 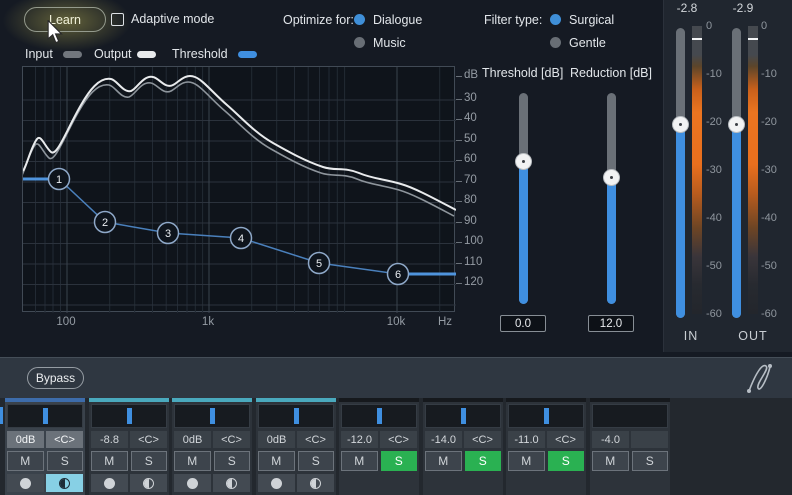 What do you see at coordinates (555, 42) in the screenshot?
I see `gentle-radio` at bounding box center [555, 42].